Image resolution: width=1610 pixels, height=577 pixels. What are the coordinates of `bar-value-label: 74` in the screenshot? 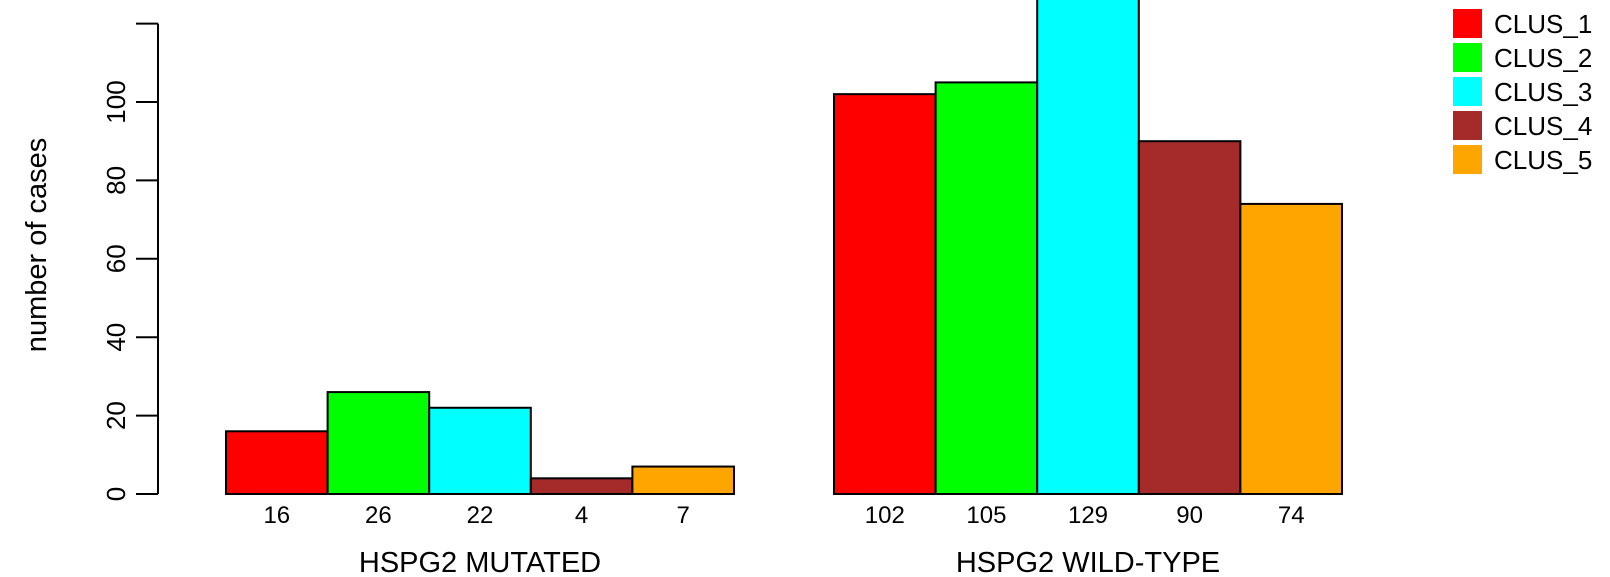 It's located at (1291, 515).